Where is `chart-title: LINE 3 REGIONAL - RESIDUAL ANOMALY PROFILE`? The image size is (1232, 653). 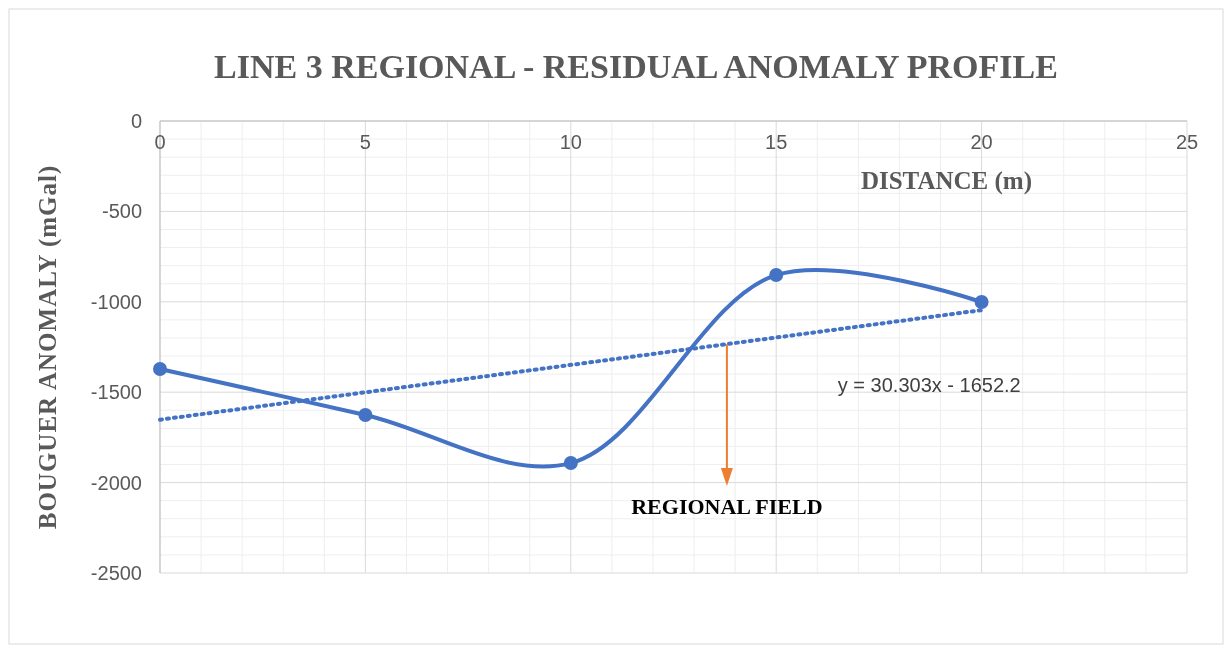 chart-title: LINE 3 REGIONAL - RESIDUAL ANOMALY PROFILE is located at coordinates (636, 66).